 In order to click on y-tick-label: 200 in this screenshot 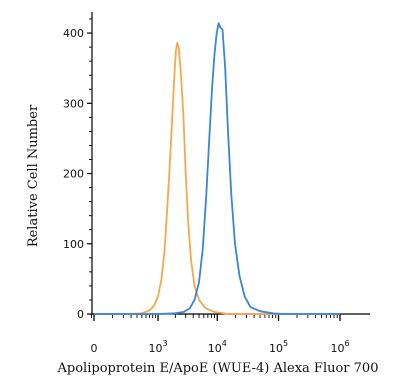, I will do `click(73, 174)`.